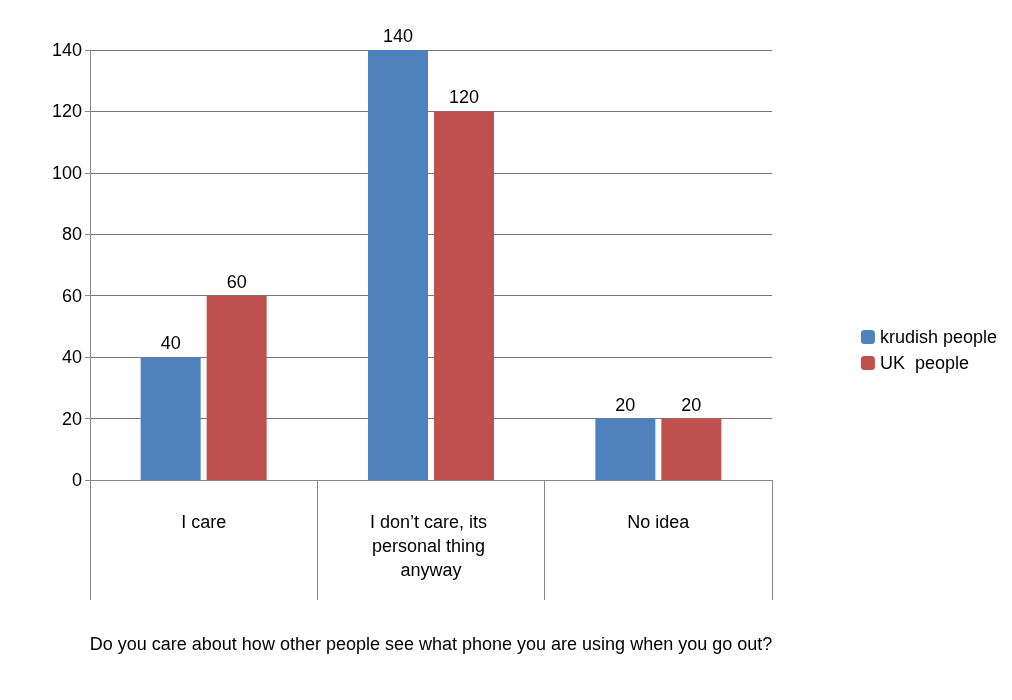 This screenshot has height=700, width=1012. What do you see at coordinates (71, 357) in the screenshot?
I see `y-tick-label: 40` at bounding box center [71, 357].